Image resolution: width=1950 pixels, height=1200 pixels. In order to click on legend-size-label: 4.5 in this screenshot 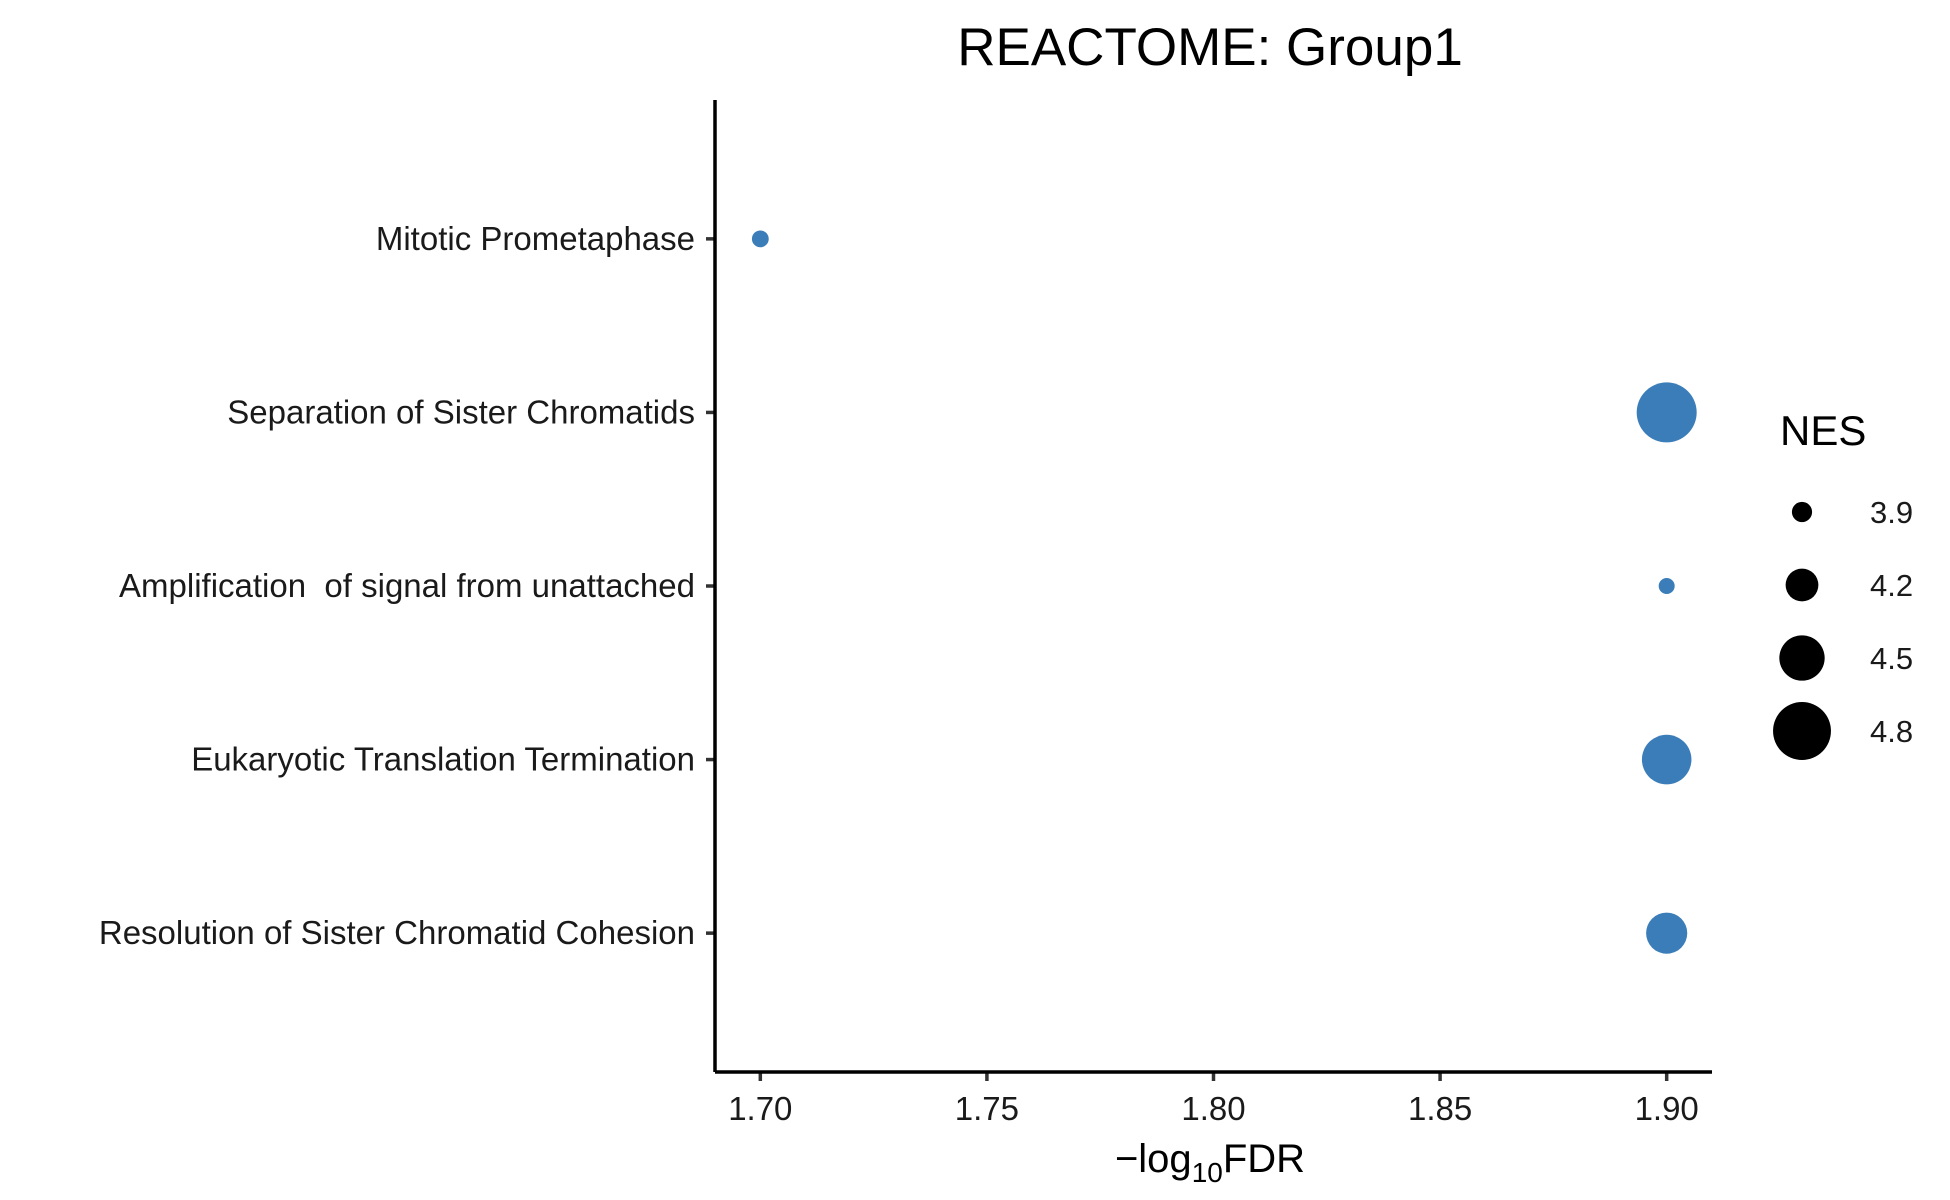, I will do `click(1891, 658)`.